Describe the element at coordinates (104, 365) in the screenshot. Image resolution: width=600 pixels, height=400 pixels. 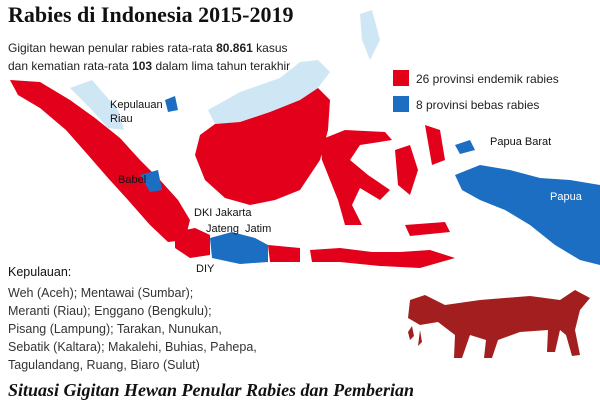
I see `note-line: Tagulandang, Ruang, Biaro (Sulut)` at that location.